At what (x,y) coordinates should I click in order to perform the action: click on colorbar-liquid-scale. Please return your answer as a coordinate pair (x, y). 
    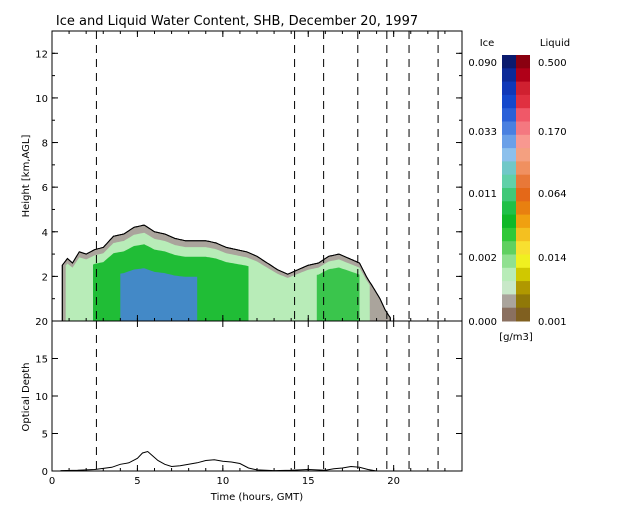
    Looking at the image, I should click on (523, 188).